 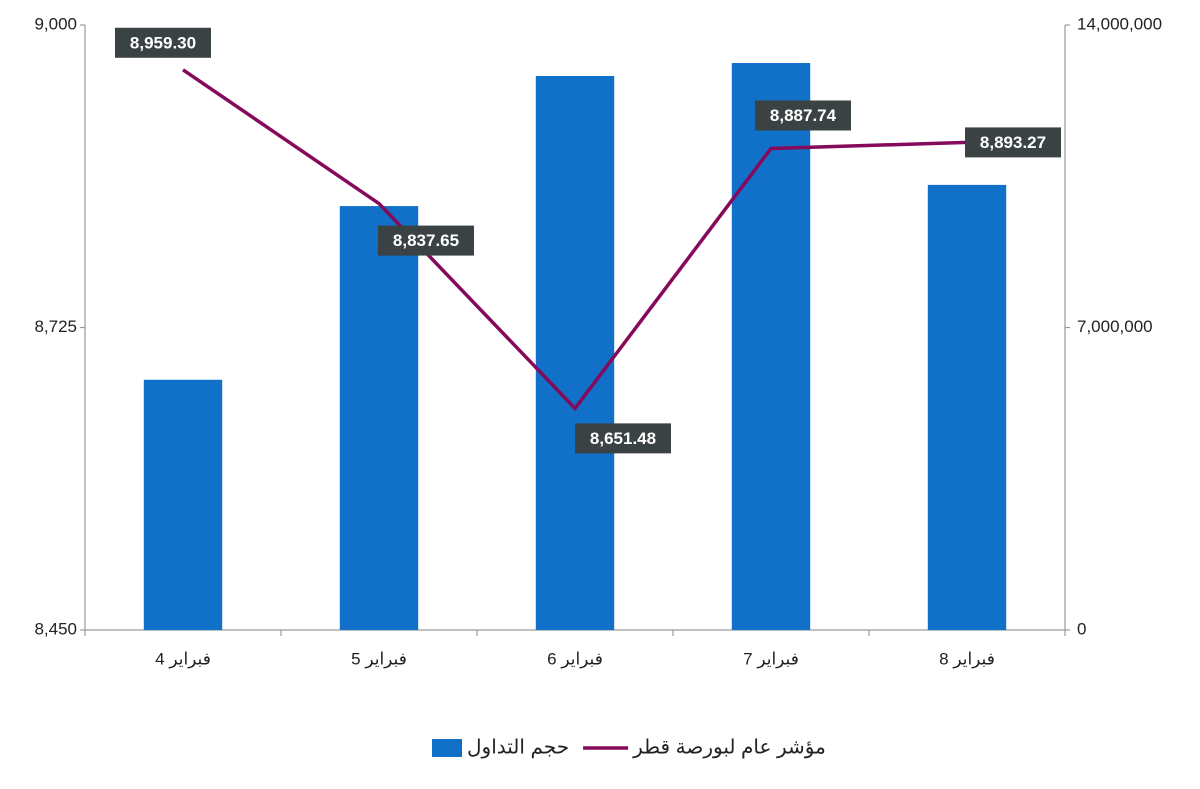 What do you see at coordinates (771, 658) in the screenshot?
I see `x-tick-label: 7 فبراير` at bounding box center [771, 658].